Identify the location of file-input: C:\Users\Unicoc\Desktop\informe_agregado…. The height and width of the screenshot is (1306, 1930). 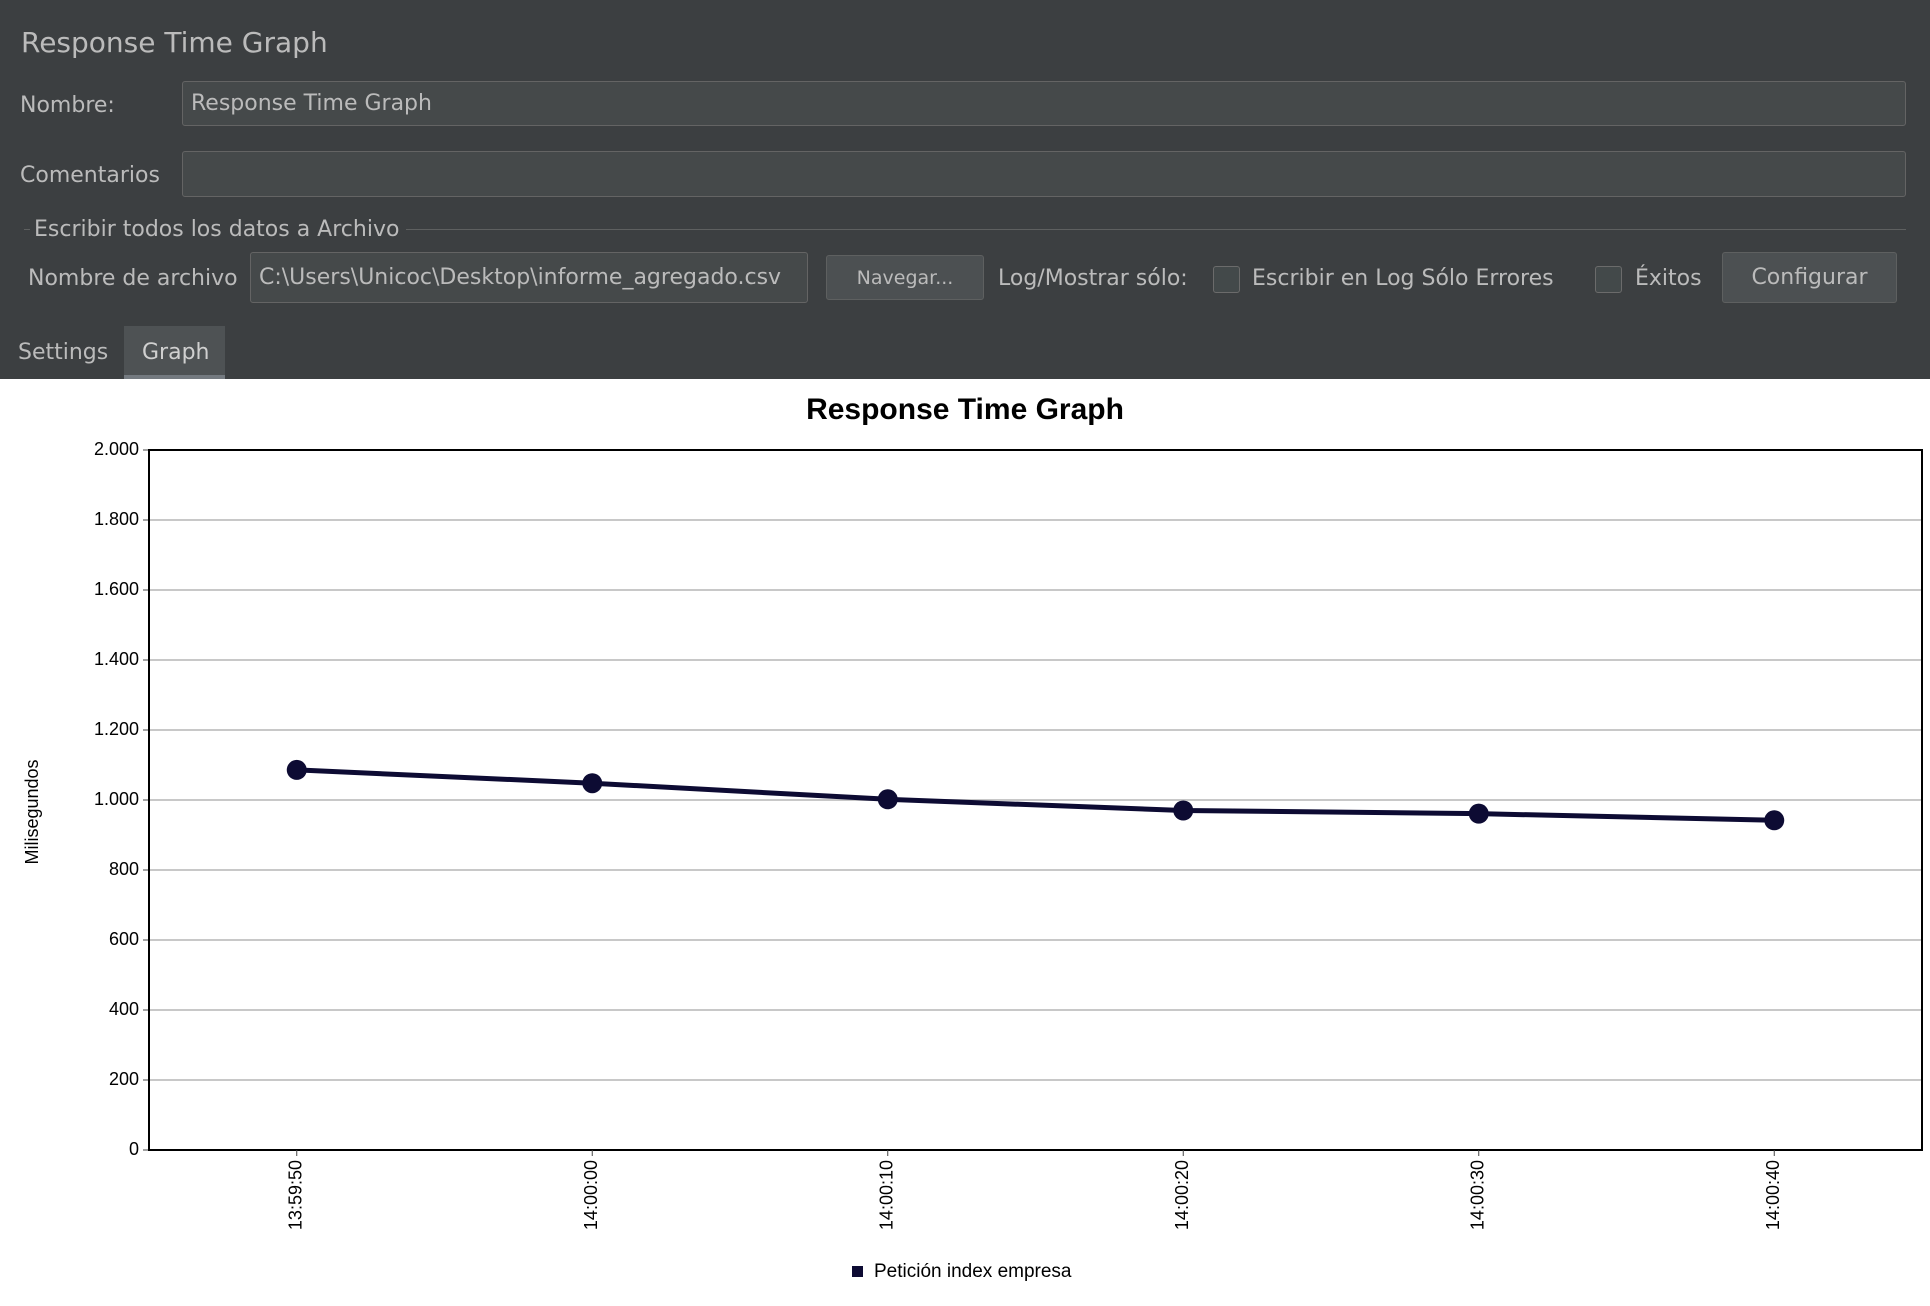
(529, 277).